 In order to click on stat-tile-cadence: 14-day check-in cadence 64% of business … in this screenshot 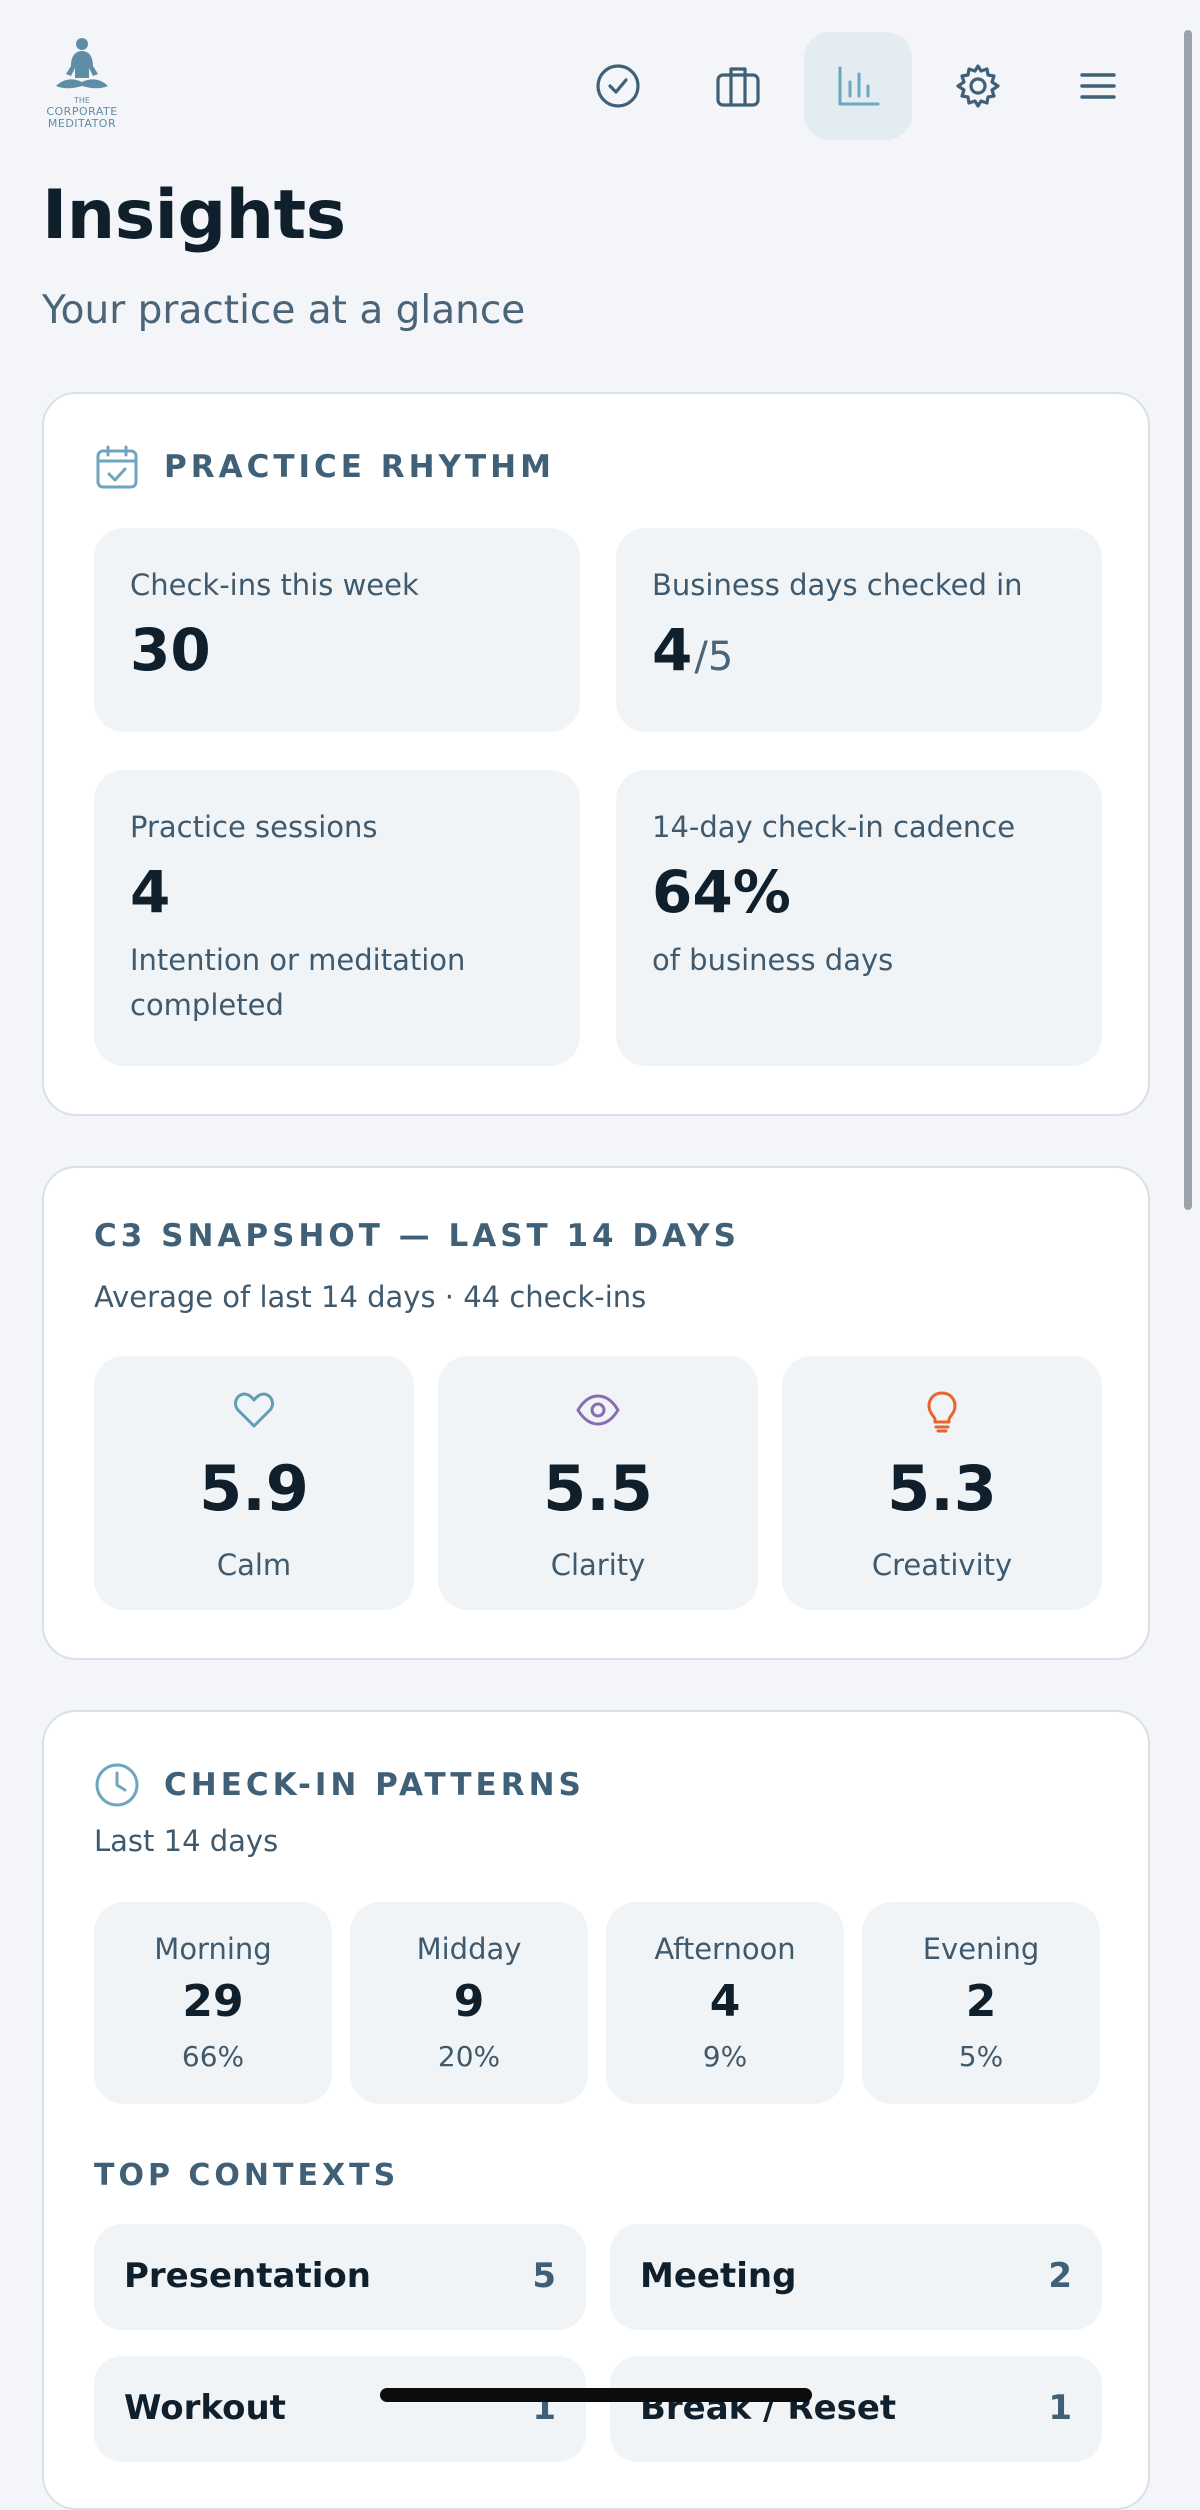, I will do `click(859, 918)`.